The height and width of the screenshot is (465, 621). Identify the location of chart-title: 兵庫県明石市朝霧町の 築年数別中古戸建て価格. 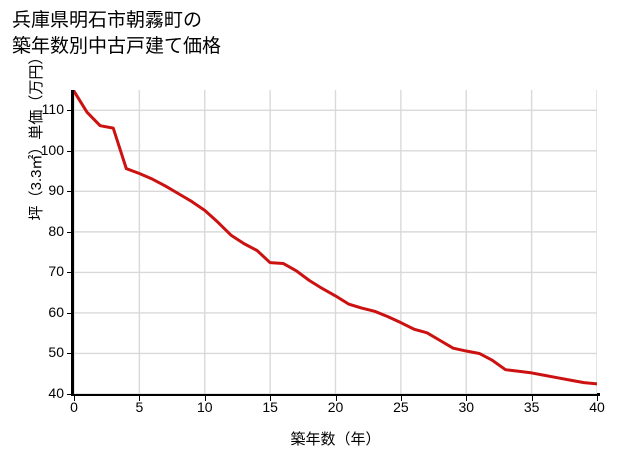
(117, 33).